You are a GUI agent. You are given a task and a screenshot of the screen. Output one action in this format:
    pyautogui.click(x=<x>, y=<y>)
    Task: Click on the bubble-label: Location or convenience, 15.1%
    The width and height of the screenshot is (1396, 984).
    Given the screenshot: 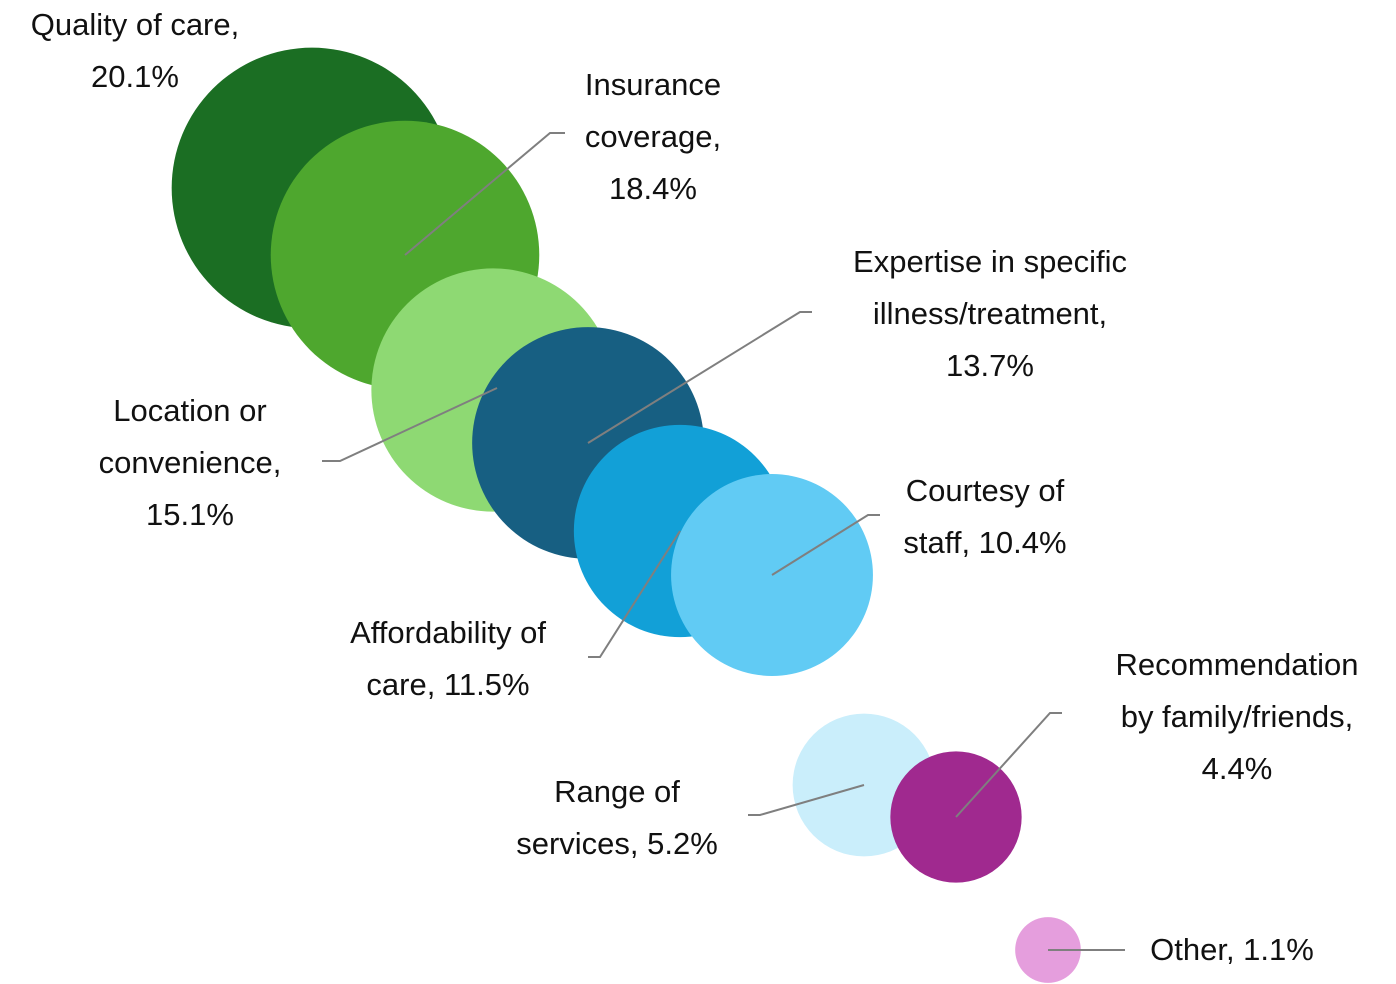 What is the action you would take?
    pyautogui.click(x=190, y=462)
    